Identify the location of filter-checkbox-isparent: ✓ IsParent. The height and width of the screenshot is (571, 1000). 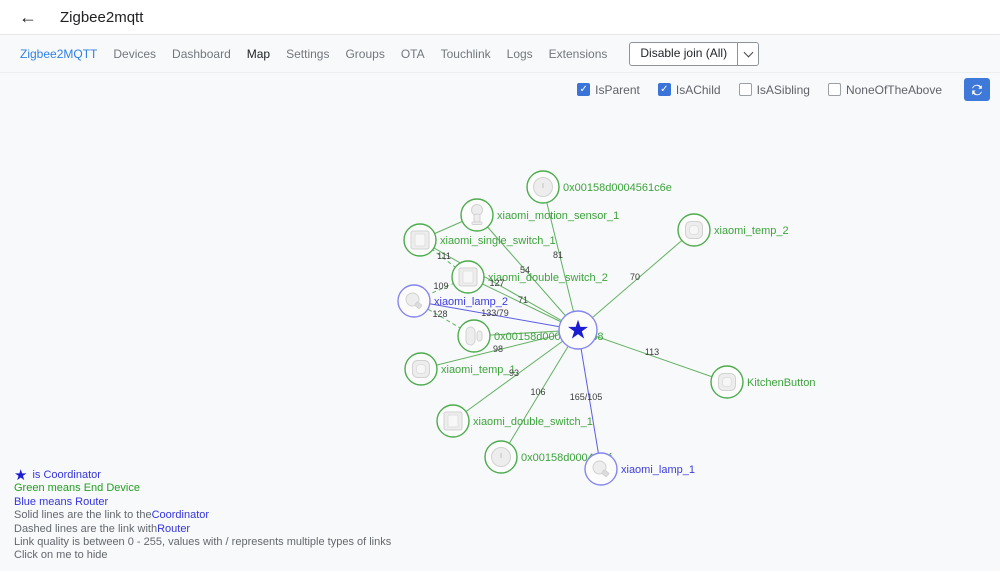
(608, 90).